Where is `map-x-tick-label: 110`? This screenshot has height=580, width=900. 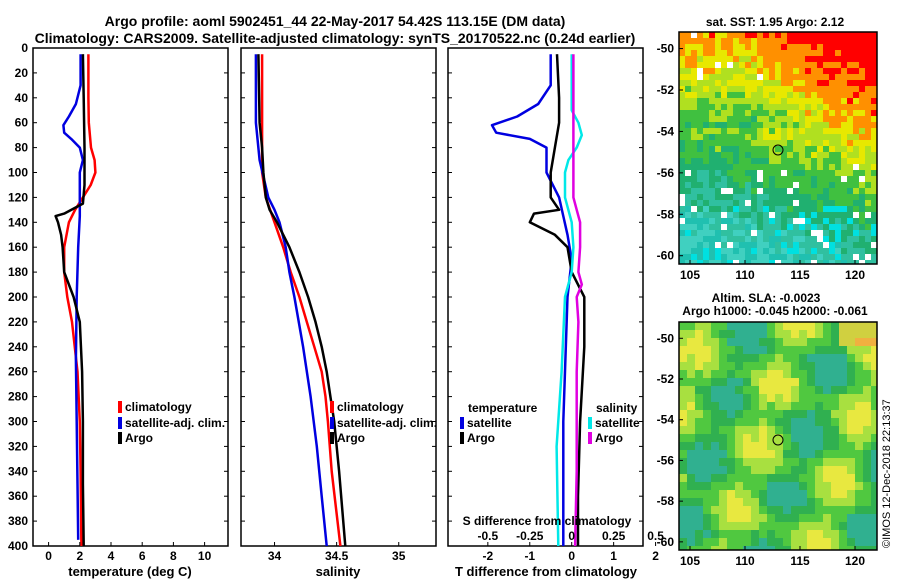
map-x-tick-label: 110 is located at coordinates (745, 275).